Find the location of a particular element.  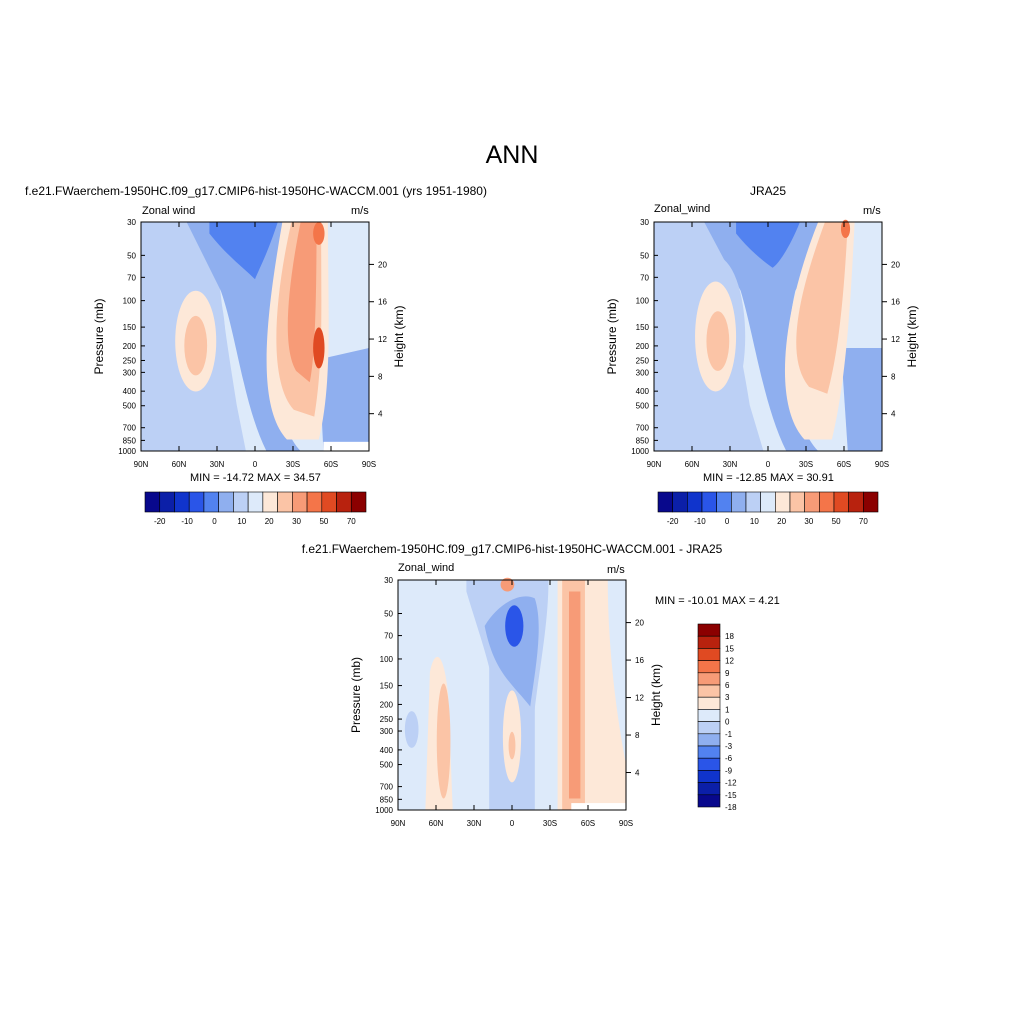

p1-ytick-label: 500 is located at coordinates (130, 406).